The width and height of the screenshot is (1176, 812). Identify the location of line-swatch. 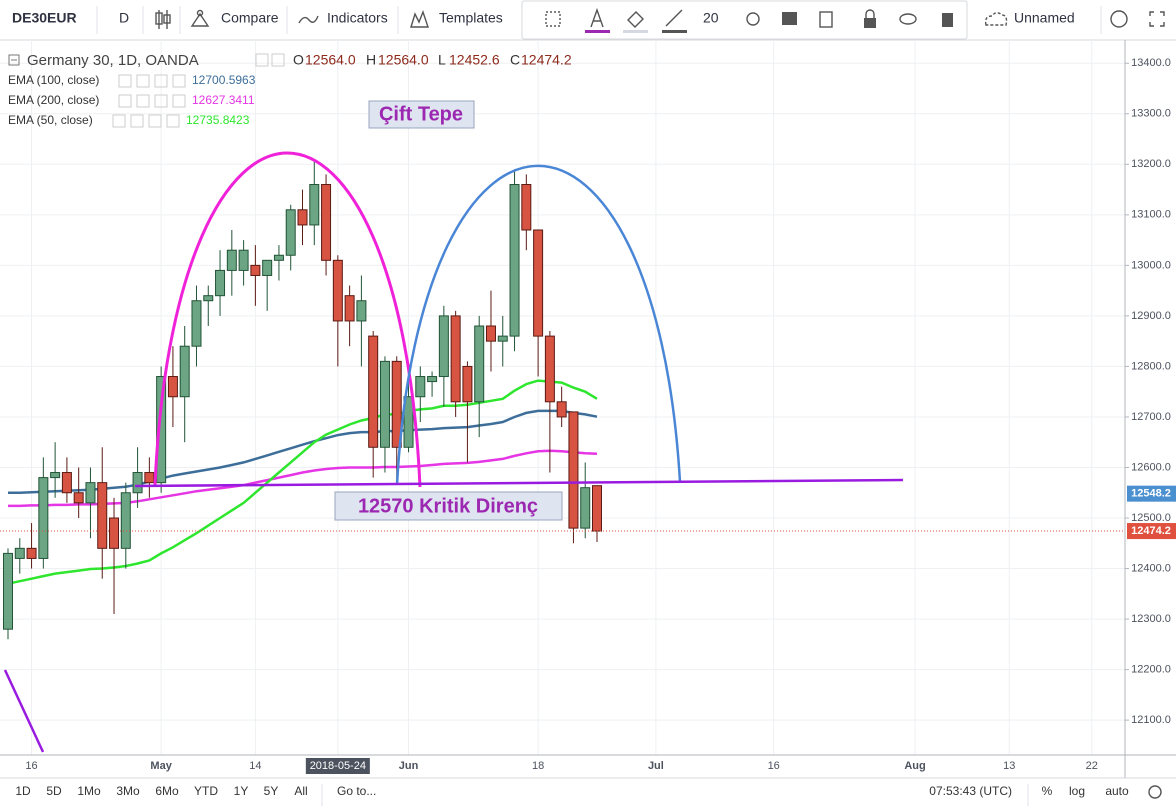
(674, 31).